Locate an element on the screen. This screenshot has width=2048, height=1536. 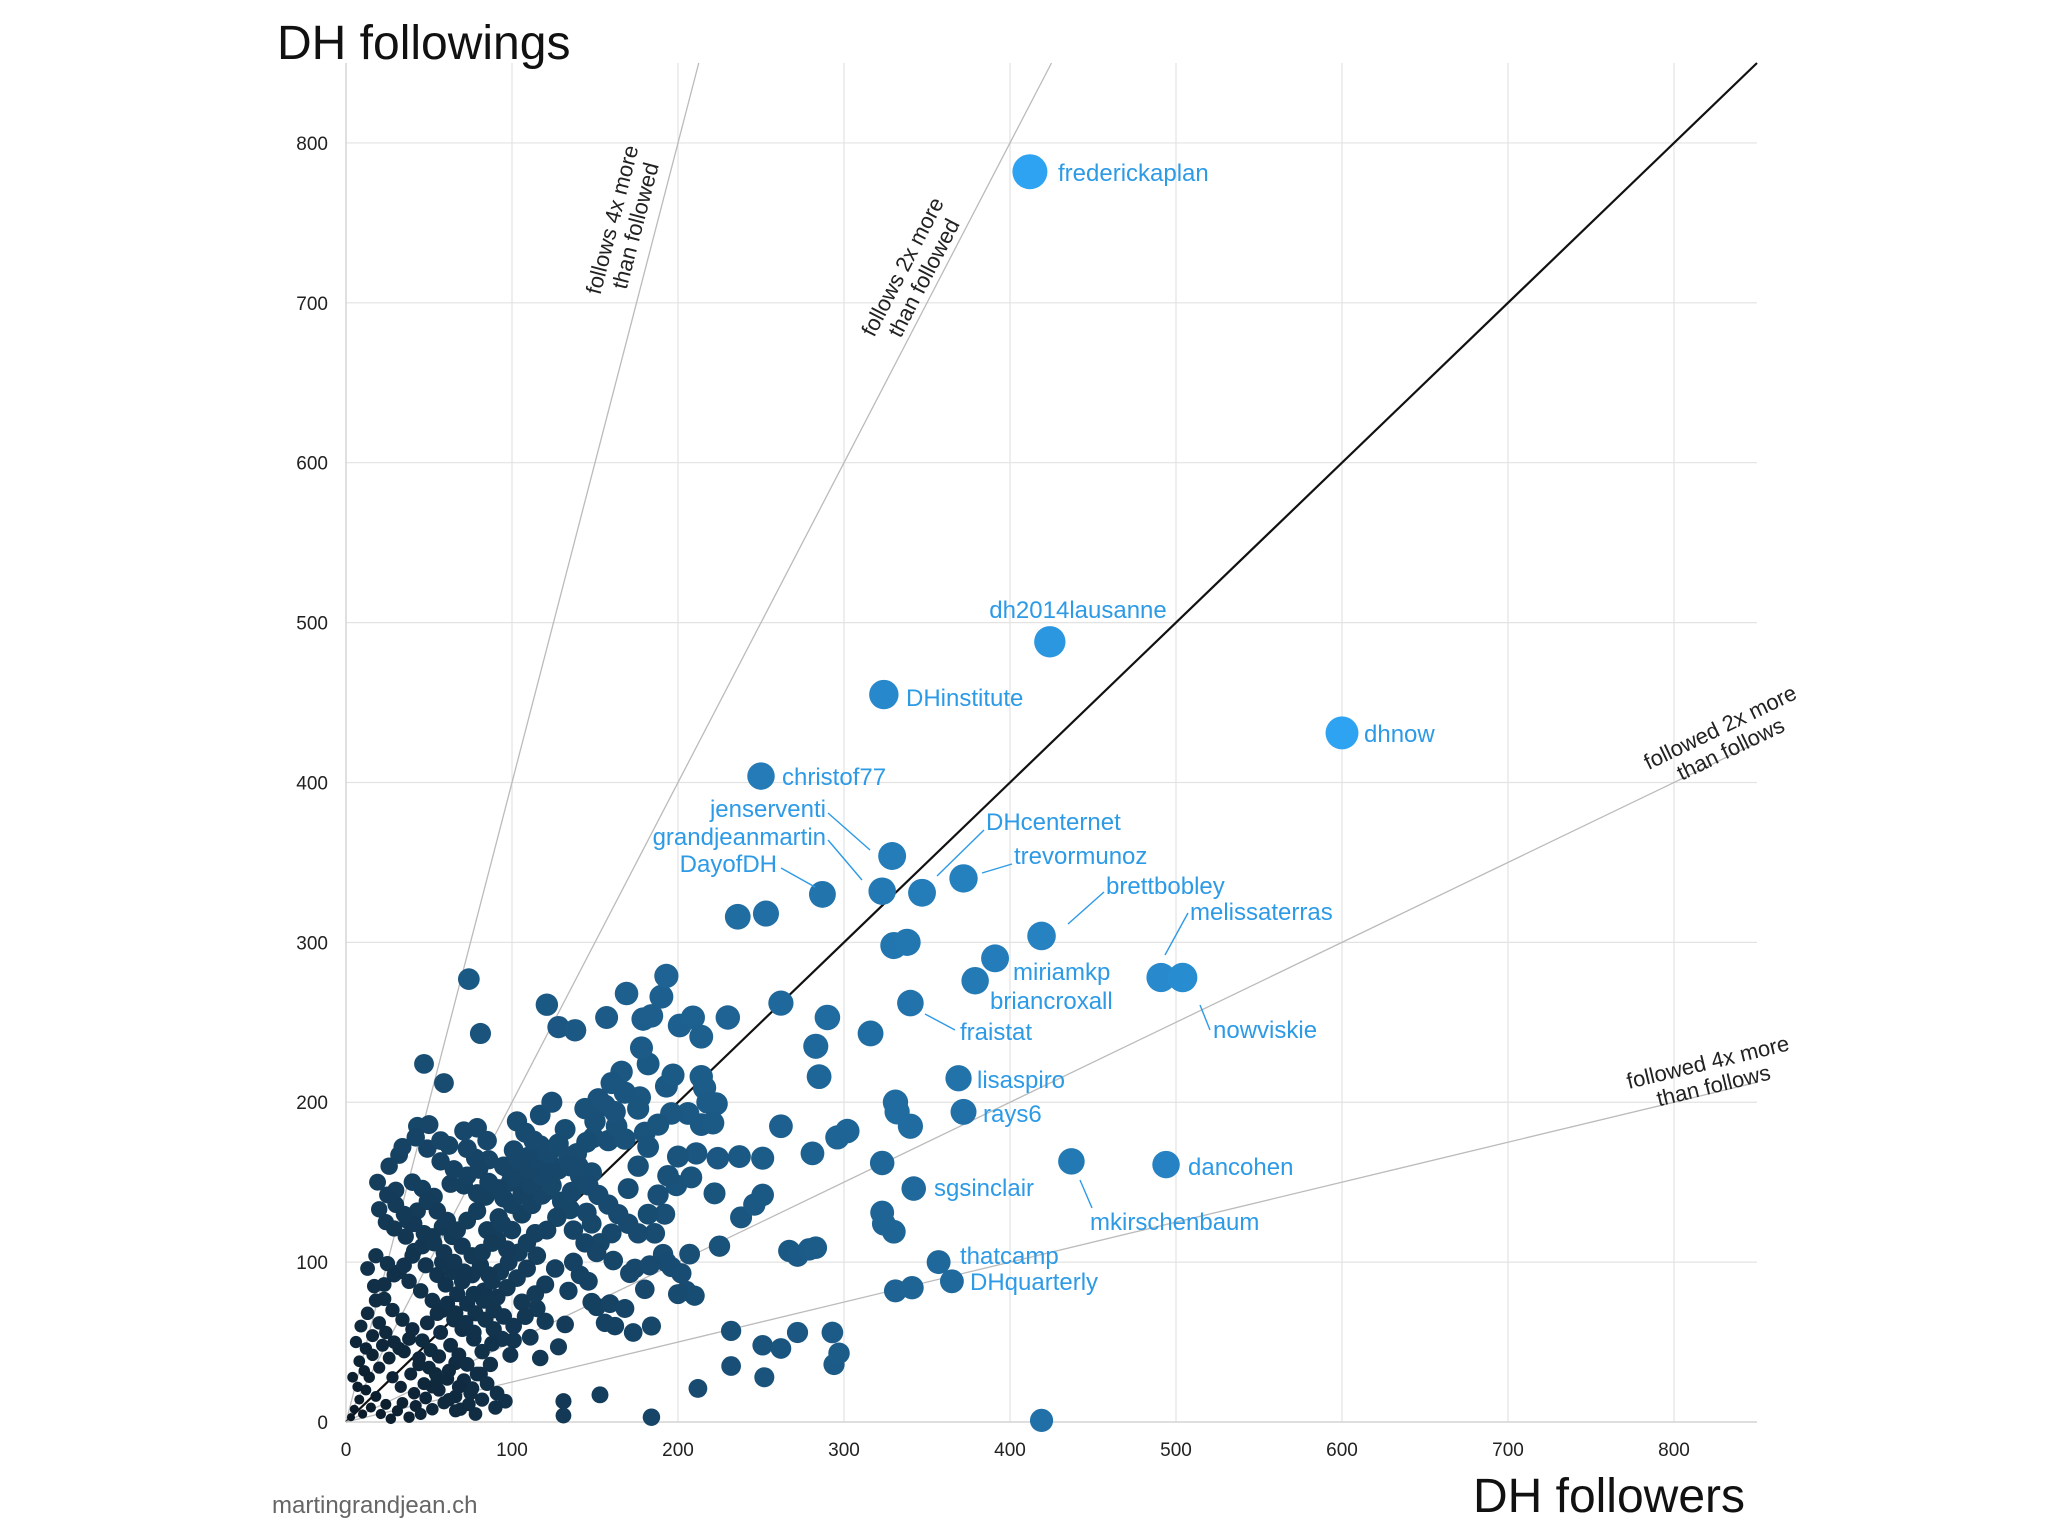
y-tick-label: 200 is located at coordinates (312, 1103).